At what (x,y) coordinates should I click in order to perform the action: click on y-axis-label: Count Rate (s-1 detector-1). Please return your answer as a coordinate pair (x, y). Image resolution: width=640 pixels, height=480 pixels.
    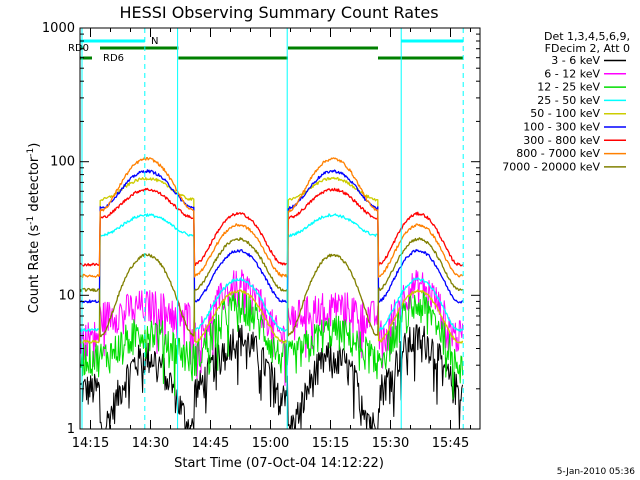
    Looking at the image, I should click on (34, 228).